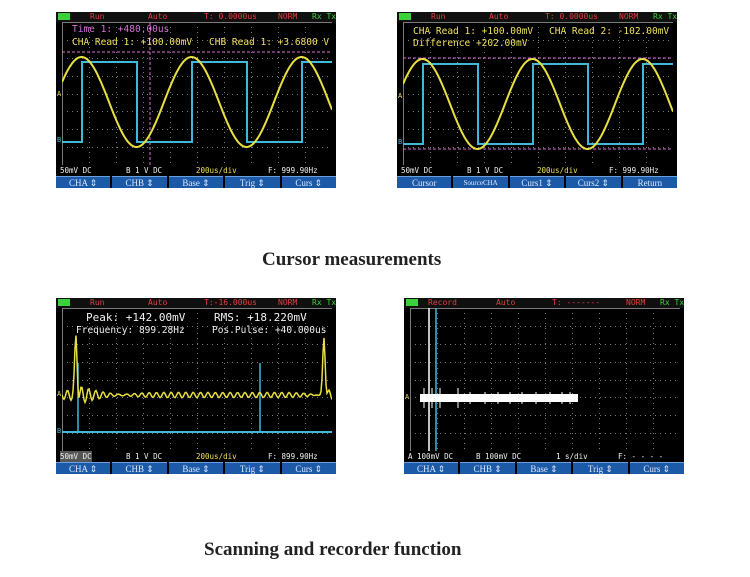  What do you see at coordinates (572, 456) in the screenshot?
I see `timebase: 1 s/div` at bounding box center [572, 456].